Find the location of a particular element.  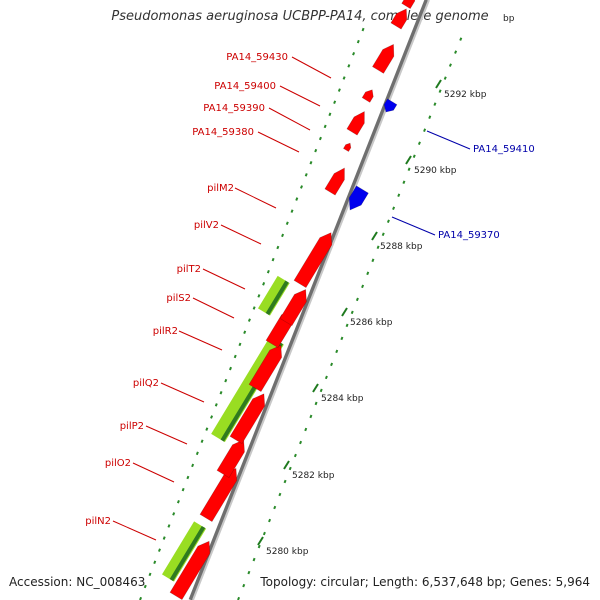

feature-band is located at coordinates (184, 551).